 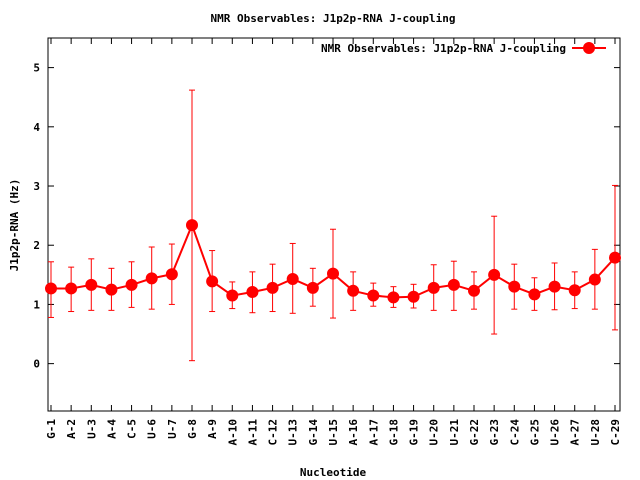 I want to click on x-tick-label: A-16, so click(x=353, y=432).